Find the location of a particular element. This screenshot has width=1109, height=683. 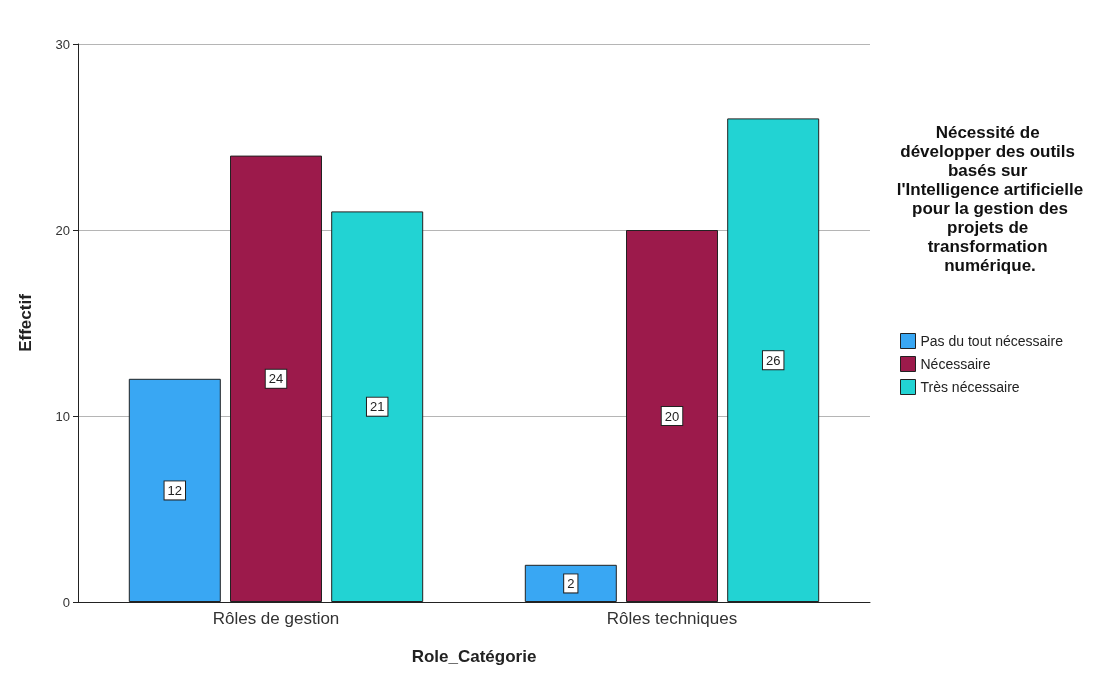

y-axis-title: Effectif is located at coordinates (25, 322).